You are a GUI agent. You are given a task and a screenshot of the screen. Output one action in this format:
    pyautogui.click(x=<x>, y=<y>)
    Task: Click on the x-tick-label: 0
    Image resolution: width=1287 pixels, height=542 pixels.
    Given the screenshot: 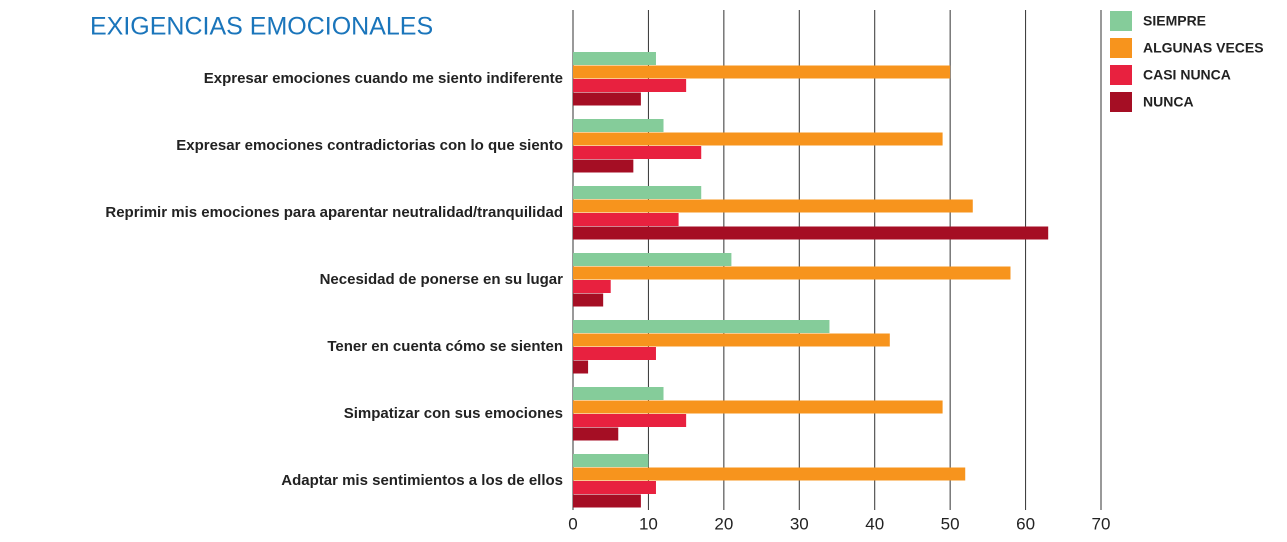 What is the action you would take?
    pyautogui.click(x=572, y=523)
    